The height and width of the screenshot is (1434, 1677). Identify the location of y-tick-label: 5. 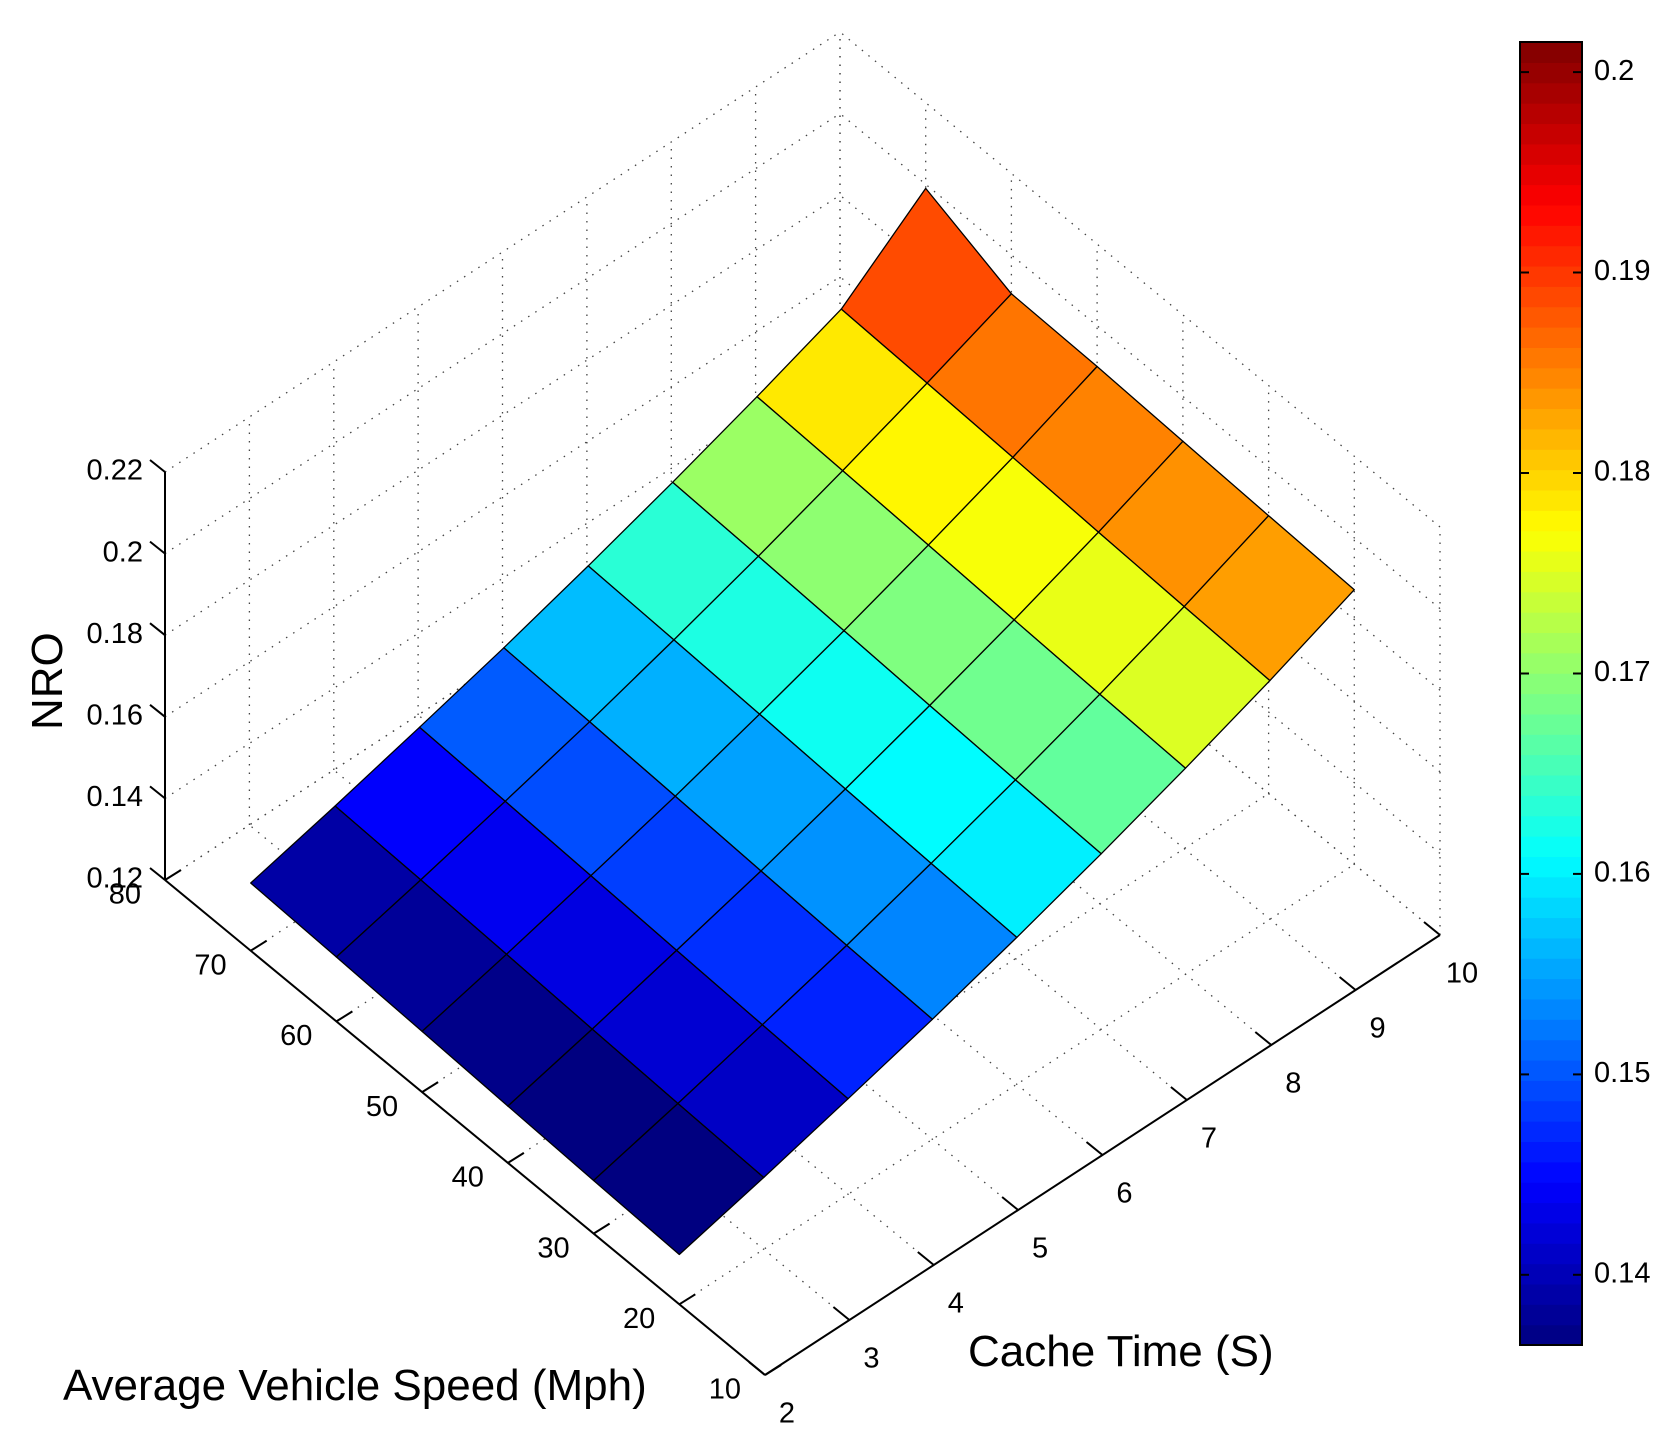
(1040, 1249).